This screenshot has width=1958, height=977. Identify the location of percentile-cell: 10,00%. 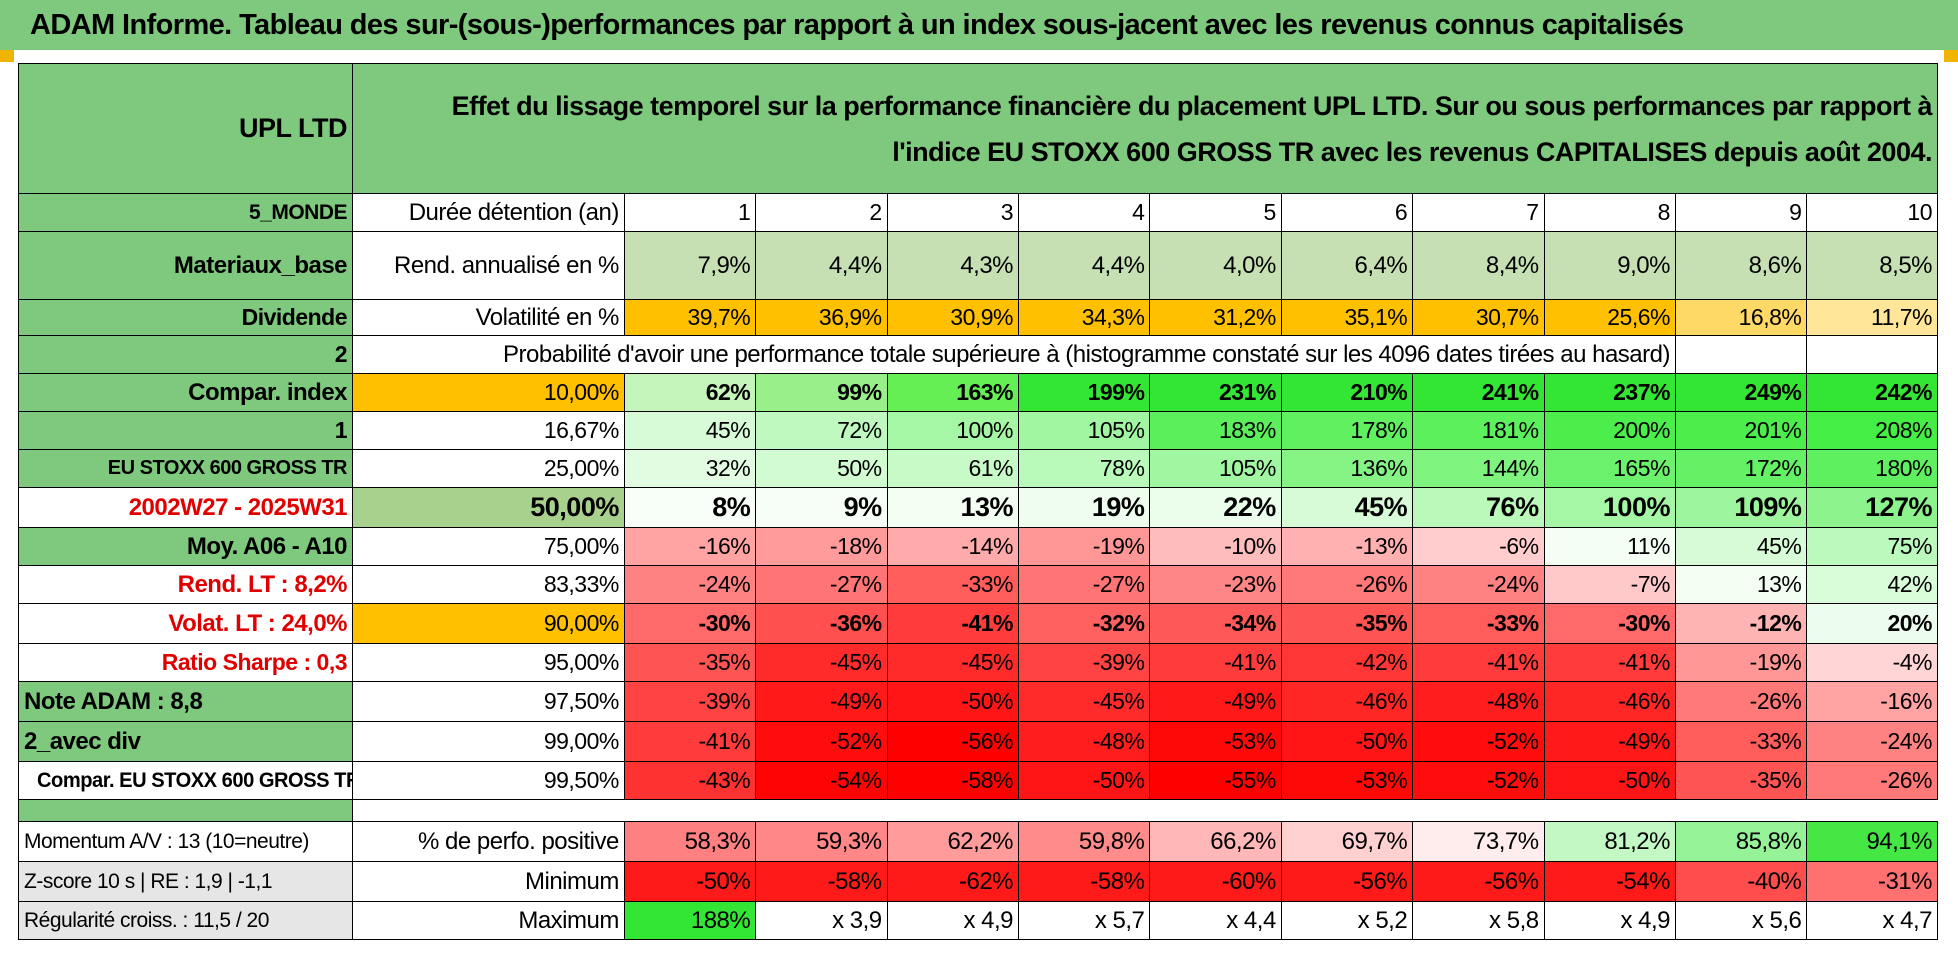
(488, 392).